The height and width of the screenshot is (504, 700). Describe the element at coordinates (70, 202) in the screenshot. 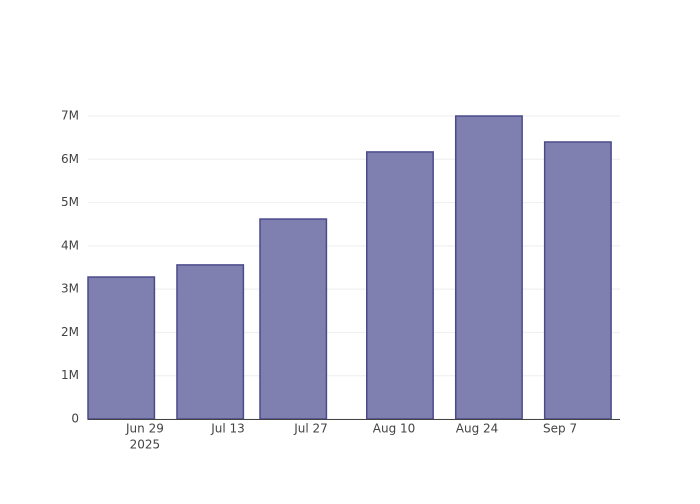

I see `y-tick-label: 5M` at that location.